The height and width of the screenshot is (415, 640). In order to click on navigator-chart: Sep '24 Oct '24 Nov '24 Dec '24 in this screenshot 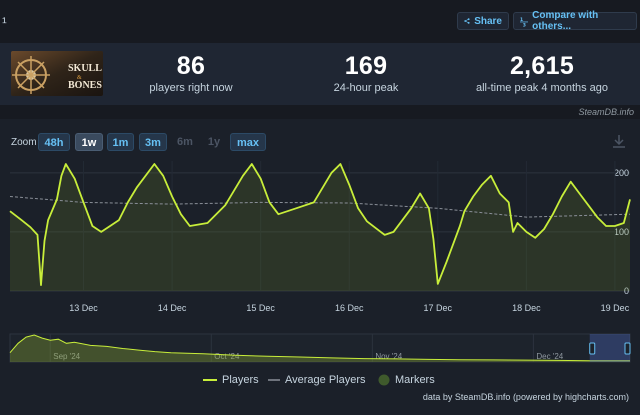, I will do `click(320, 348)`.